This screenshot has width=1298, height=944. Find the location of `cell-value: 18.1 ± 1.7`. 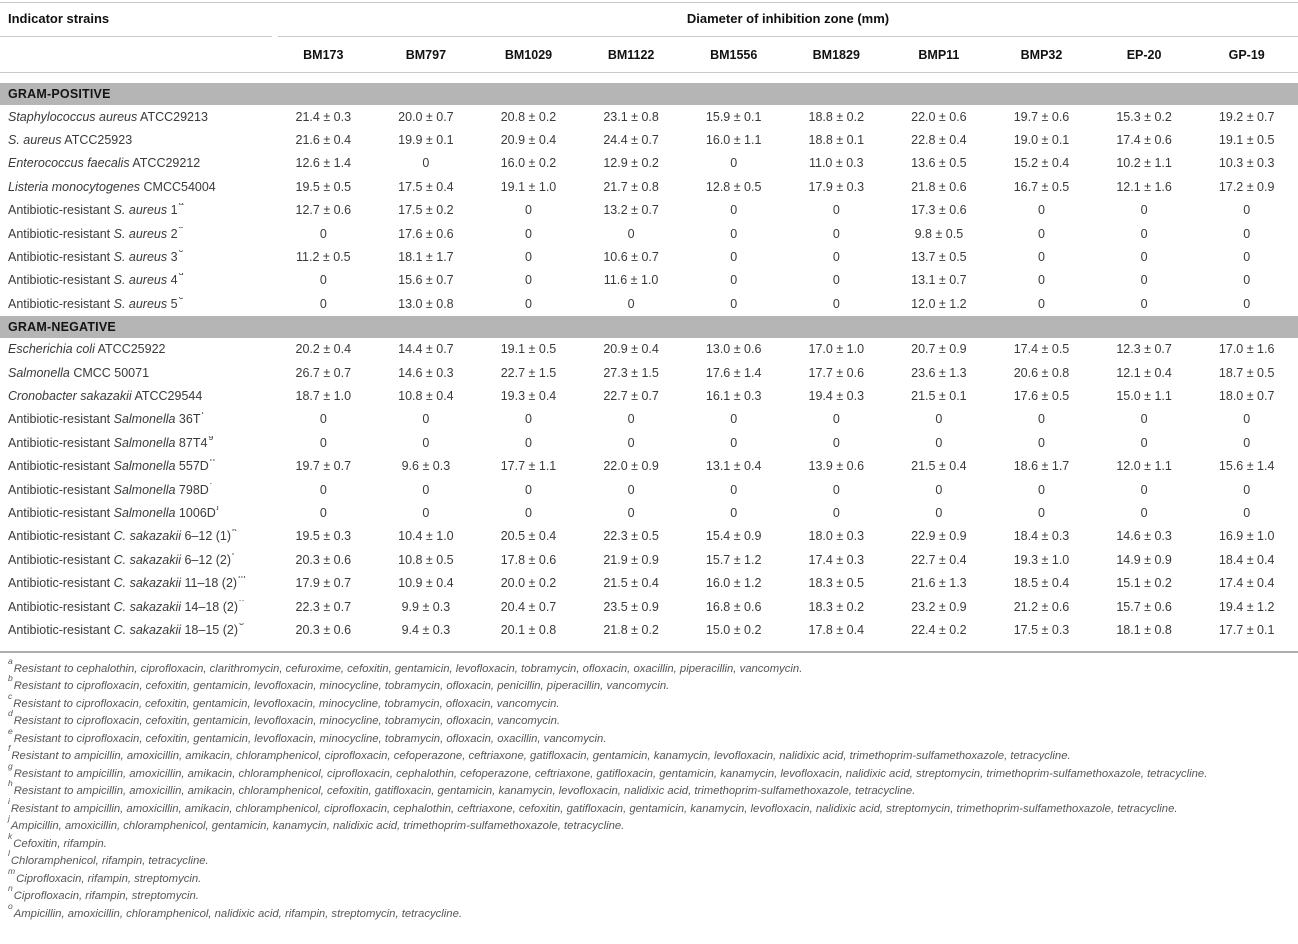

cell-value: 18.1 ± 1.7 is located at coordinates (426, 257).